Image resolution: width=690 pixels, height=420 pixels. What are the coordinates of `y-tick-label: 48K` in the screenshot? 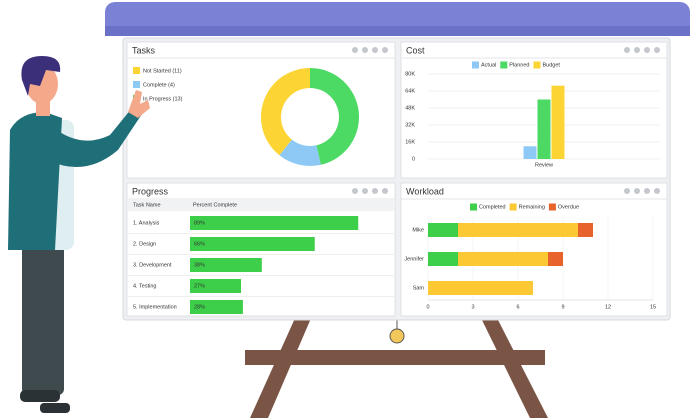 It's located at (410, 108).